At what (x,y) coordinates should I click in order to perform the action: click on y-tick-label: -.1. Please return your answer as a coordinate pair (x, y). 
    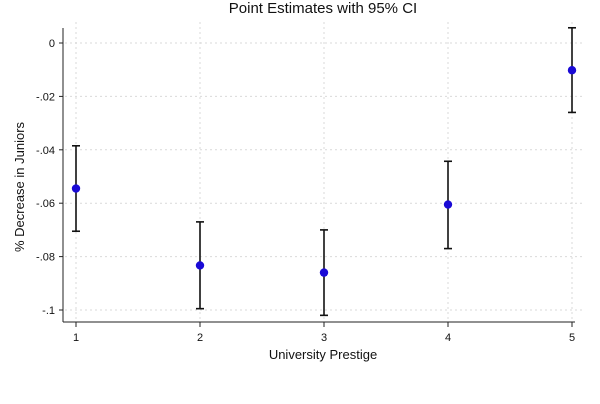
    Looking at the image, I should click on (48, 311).